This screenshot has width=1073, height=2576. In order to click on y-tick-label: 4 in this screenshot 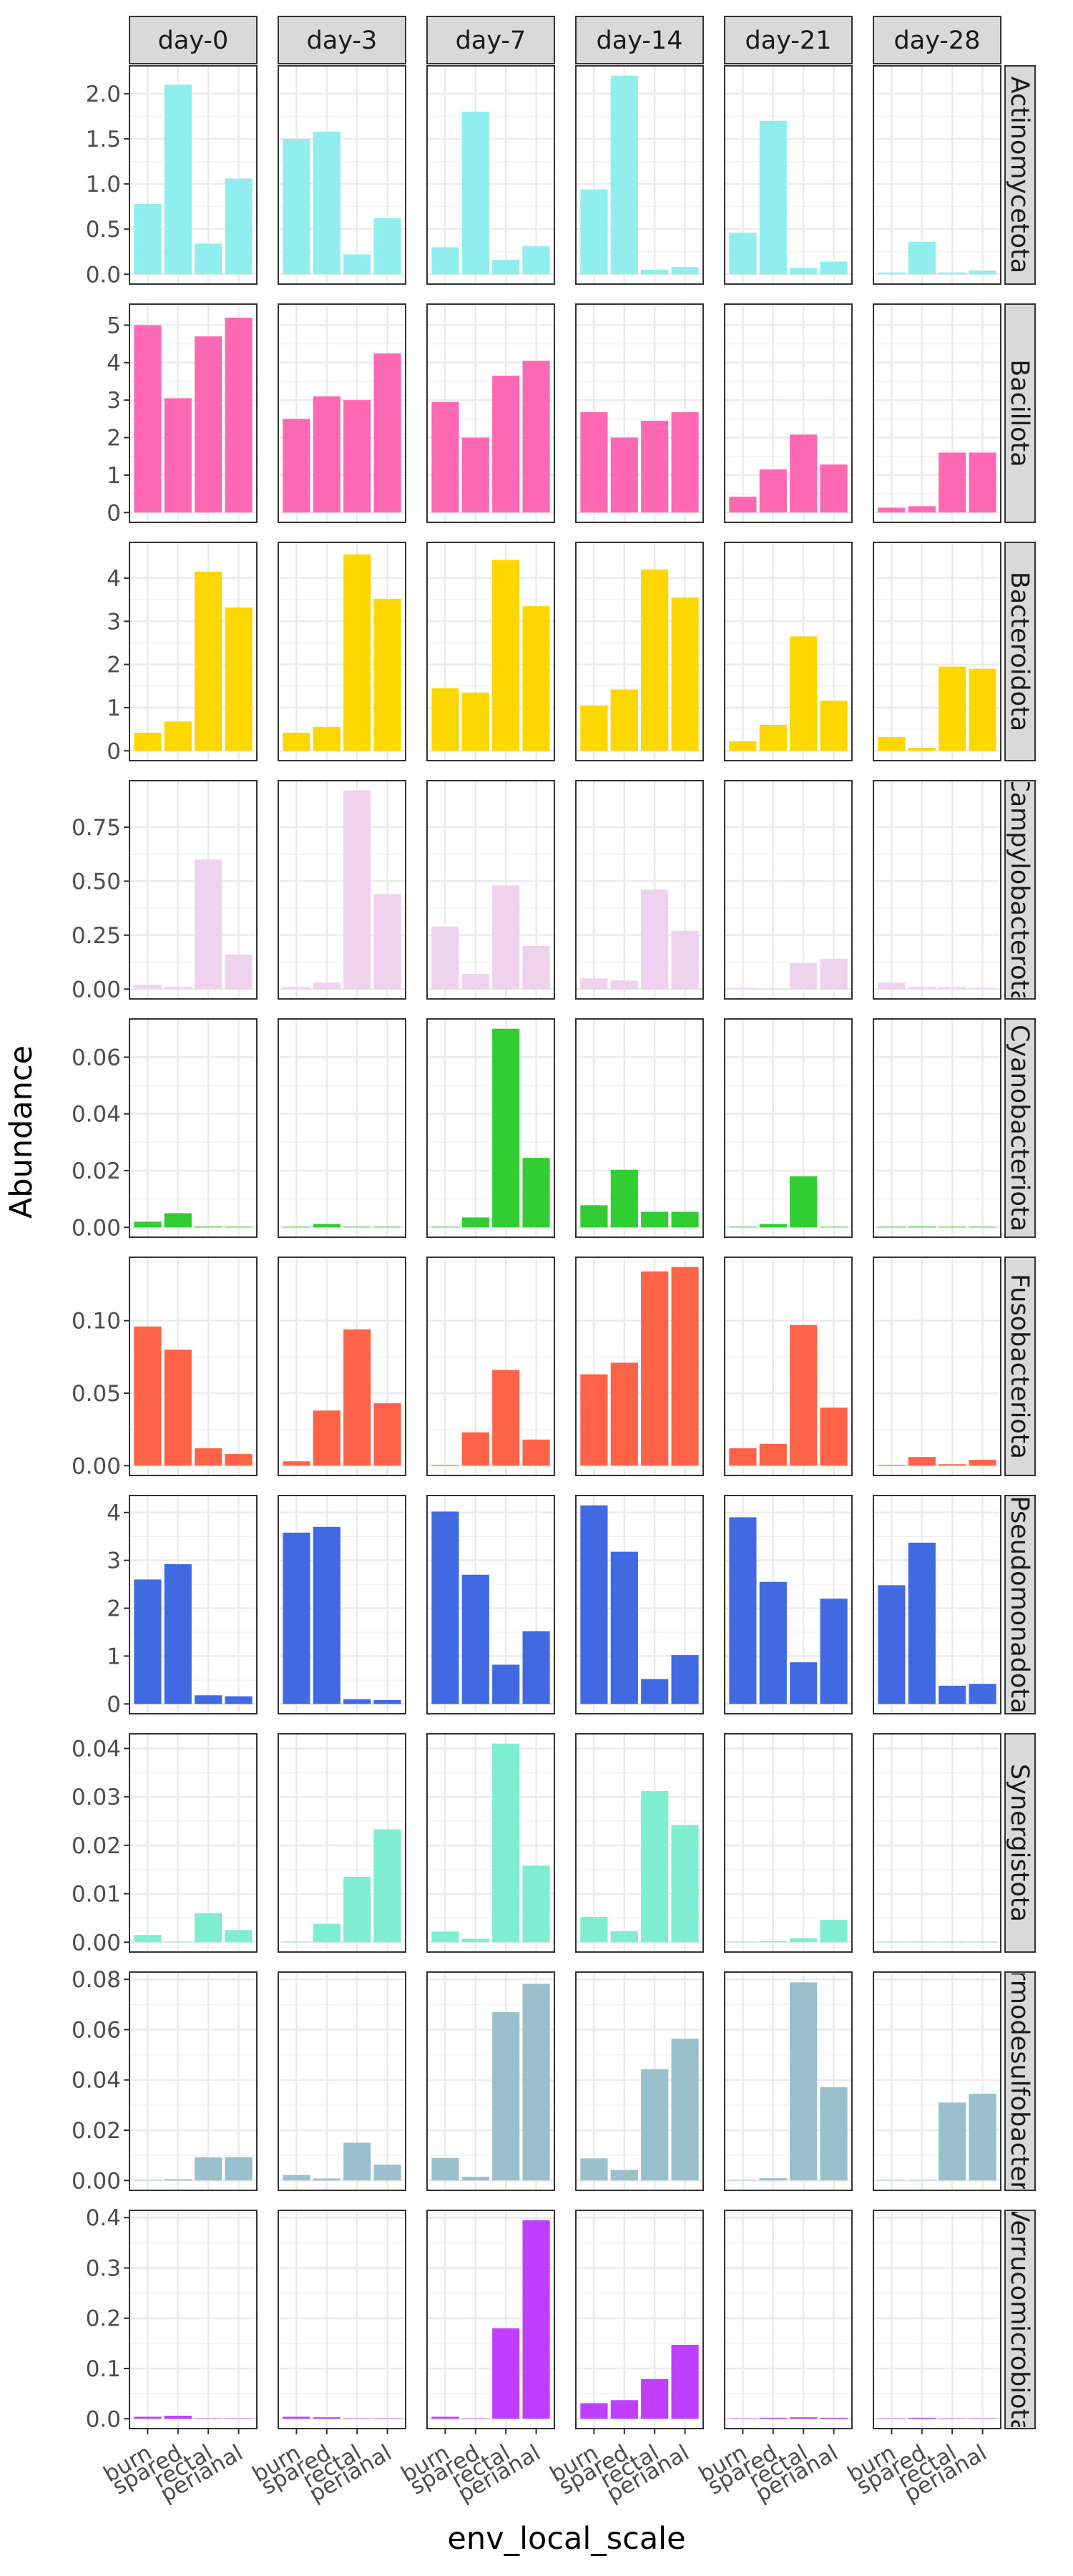, I will do `click(114, 1513)`.